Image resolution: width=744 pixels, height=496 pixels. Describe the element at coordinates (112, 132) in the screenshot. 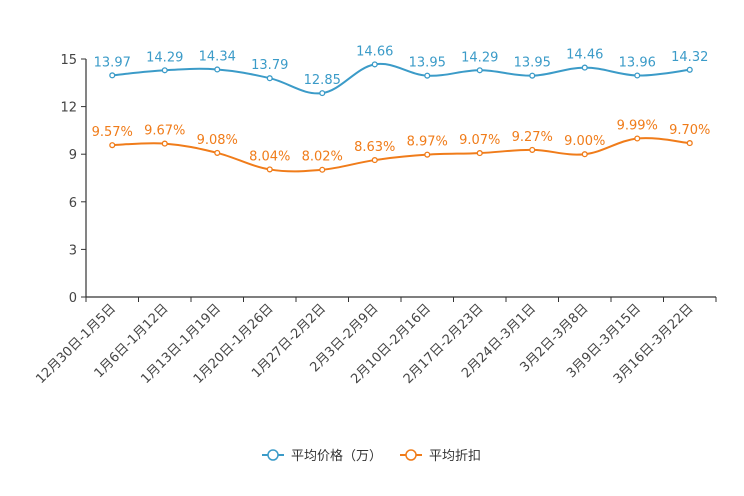

I see `data-label: 9.57%` at that location.